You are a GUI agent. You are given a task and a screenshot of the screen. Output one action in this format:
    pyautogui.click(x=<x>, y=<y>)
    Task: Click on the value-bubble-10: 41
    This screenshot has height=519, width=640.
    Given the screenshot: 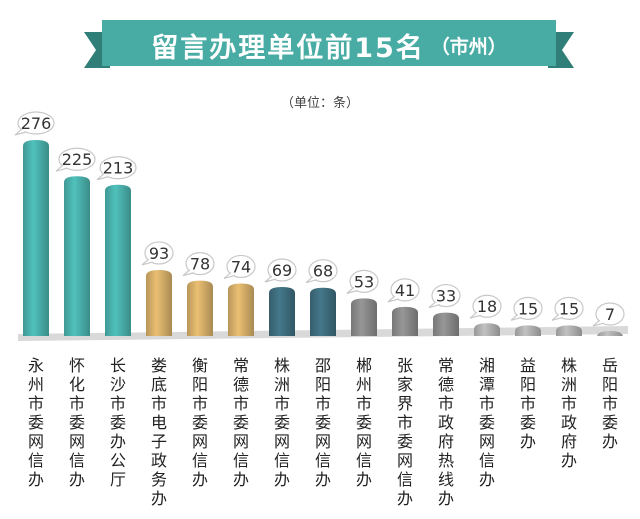 What is the action you would take?
    pyautogui.click(x=403, y=290)
    